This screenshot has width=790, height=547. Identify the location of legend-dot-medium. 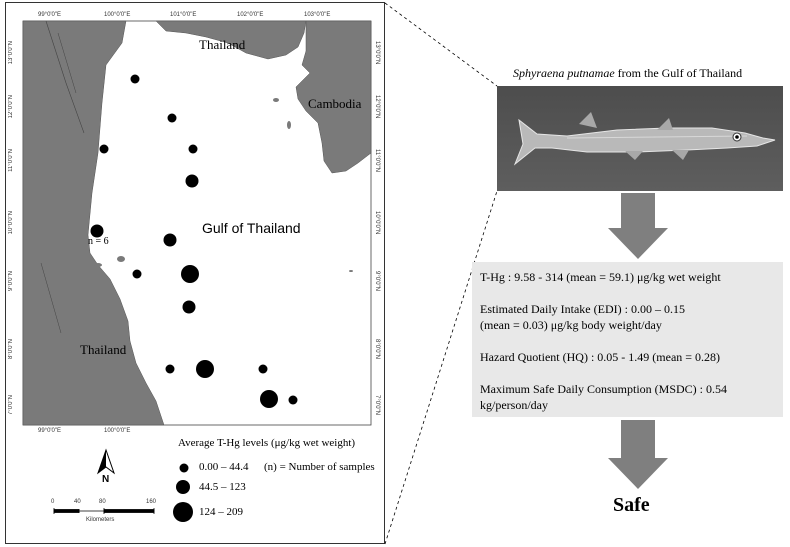
(183, 487).